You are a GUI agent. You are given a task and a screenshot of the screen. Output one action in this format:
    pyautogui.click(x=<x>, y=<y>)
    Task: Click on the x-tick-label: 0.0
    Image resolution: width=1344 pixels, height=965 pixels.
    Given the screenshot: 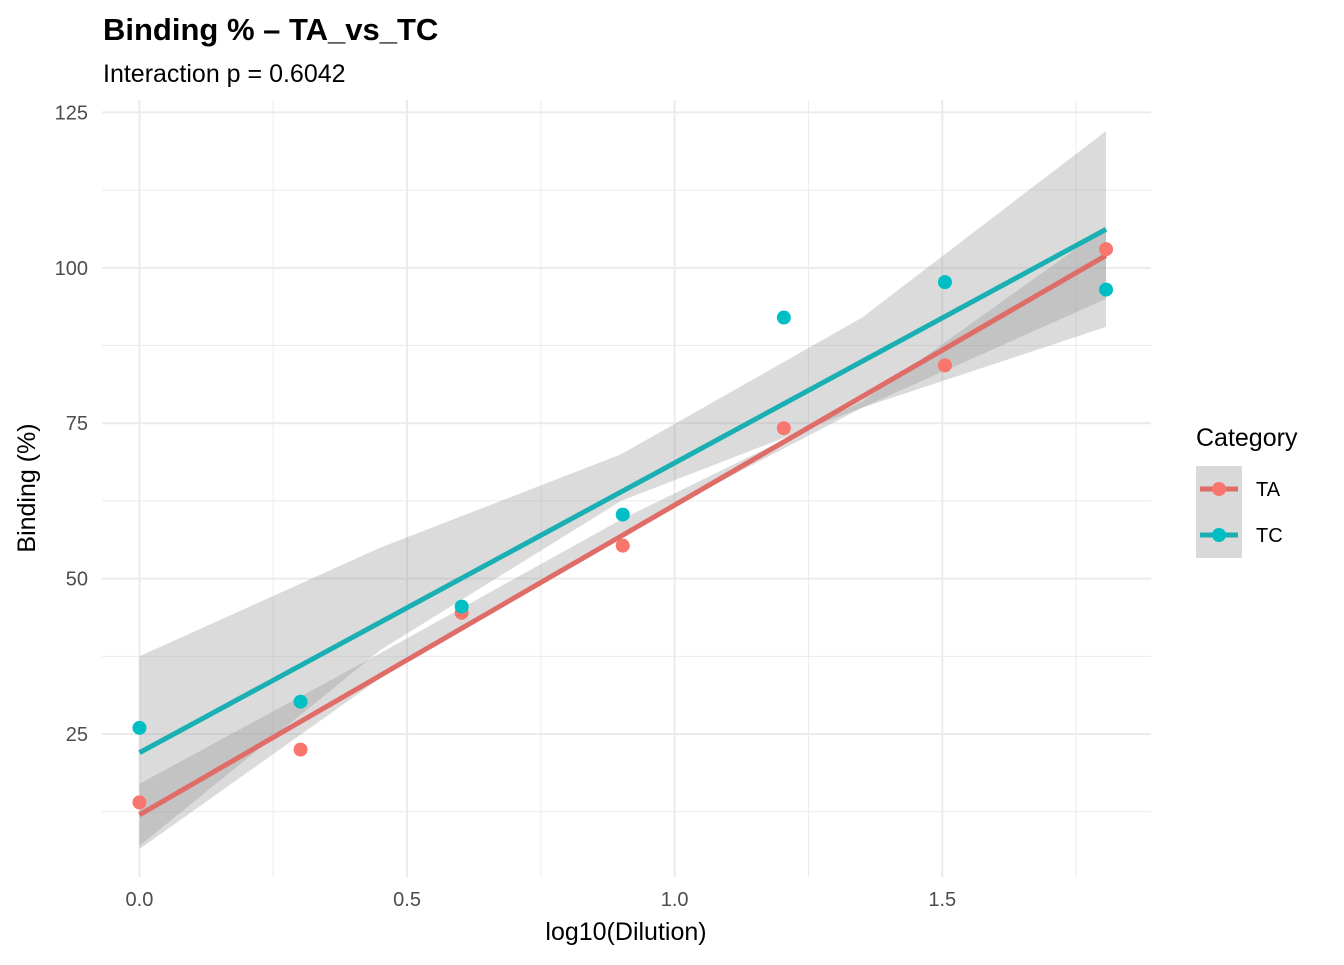 What is the action you would take?
    pyautogui.click(x=140, y=900)
    